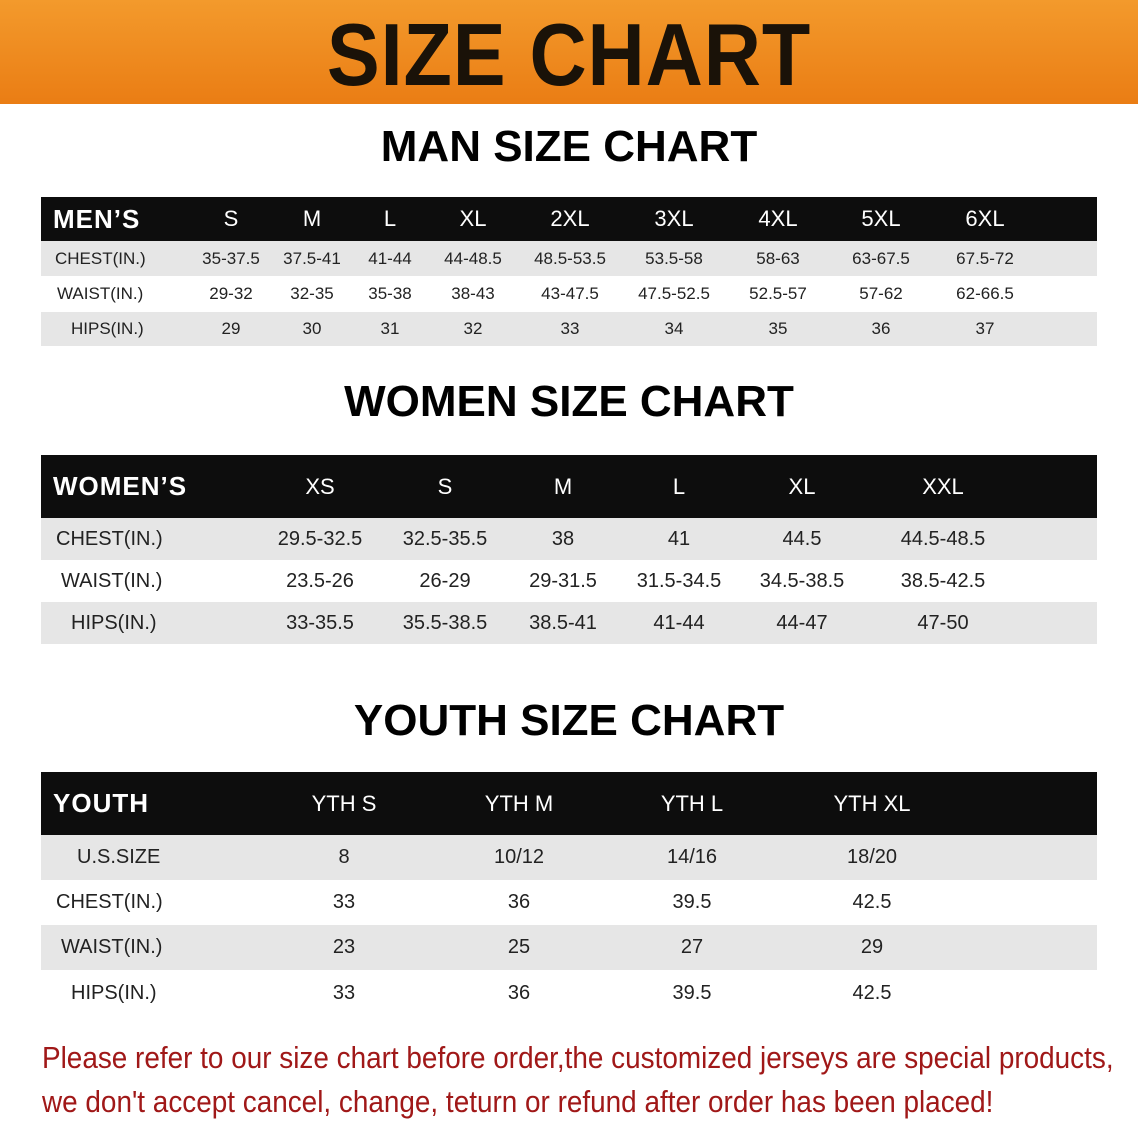 The height and width of the screenshot is (1132, 1138). I want to click on table-cell: 44-47, so click(802, 622).